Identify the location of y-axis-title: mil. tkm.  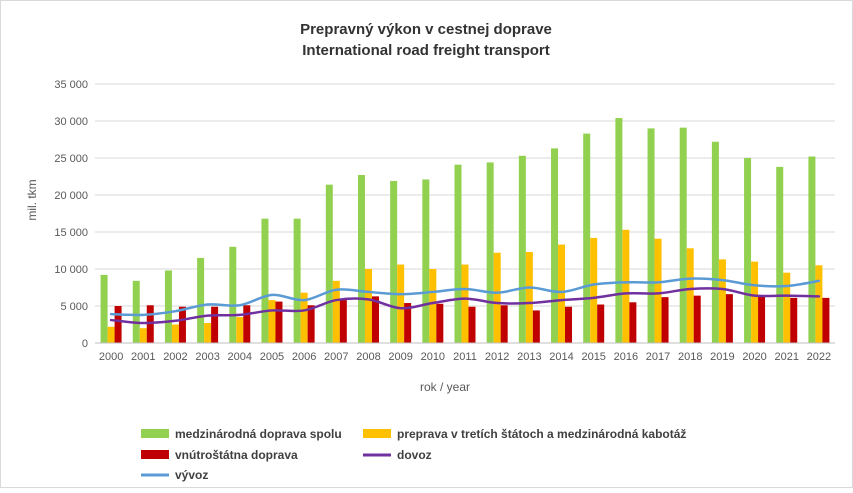
(32, 199).